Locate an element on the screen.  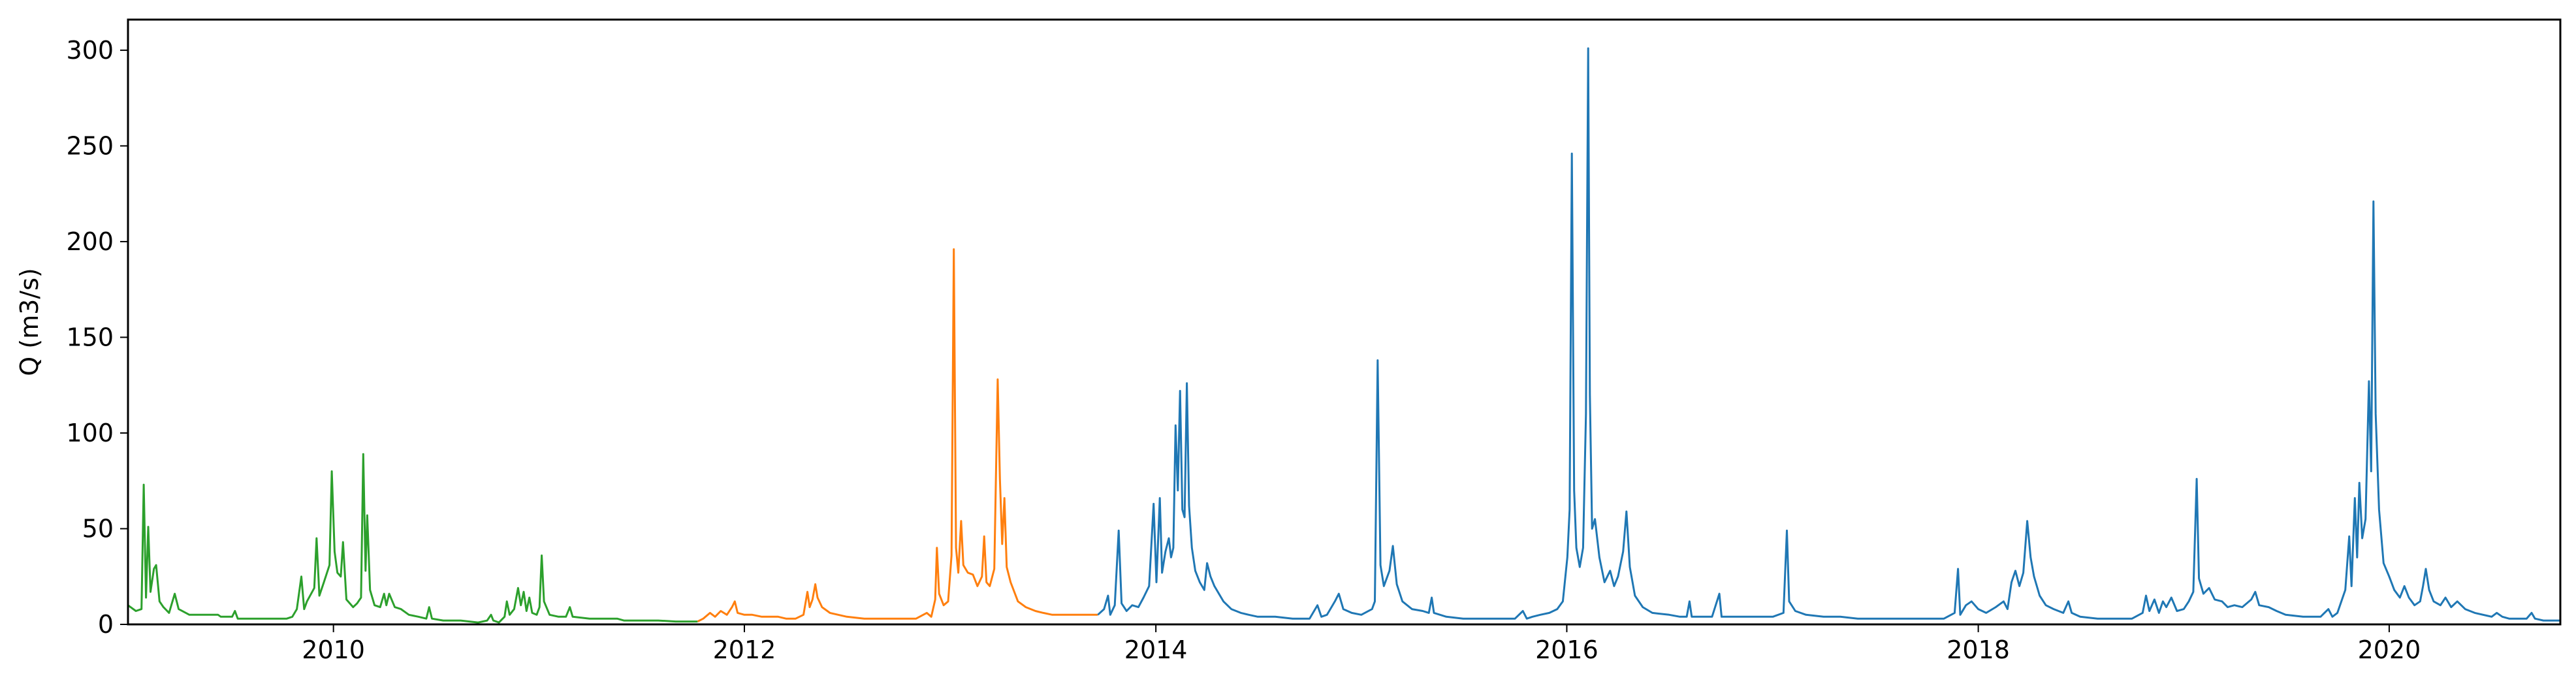
x-tick-label: 2014 is located at coordinates (1156, 650).